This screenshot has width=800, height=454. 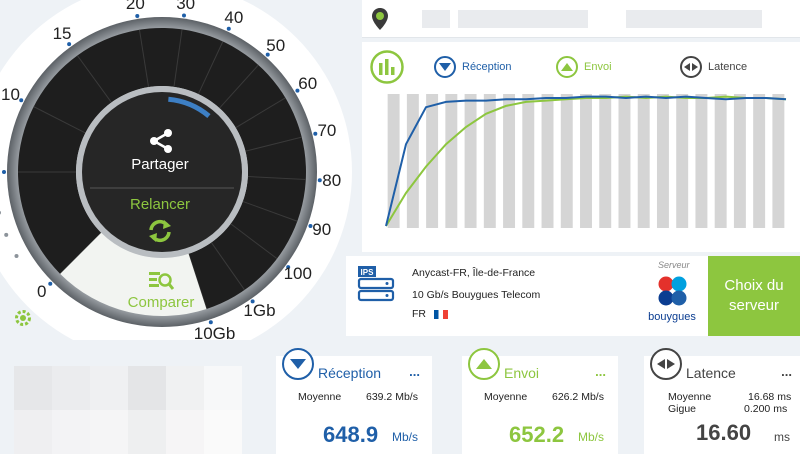 I want to click on progress-arc, so click(x=189, y=107).